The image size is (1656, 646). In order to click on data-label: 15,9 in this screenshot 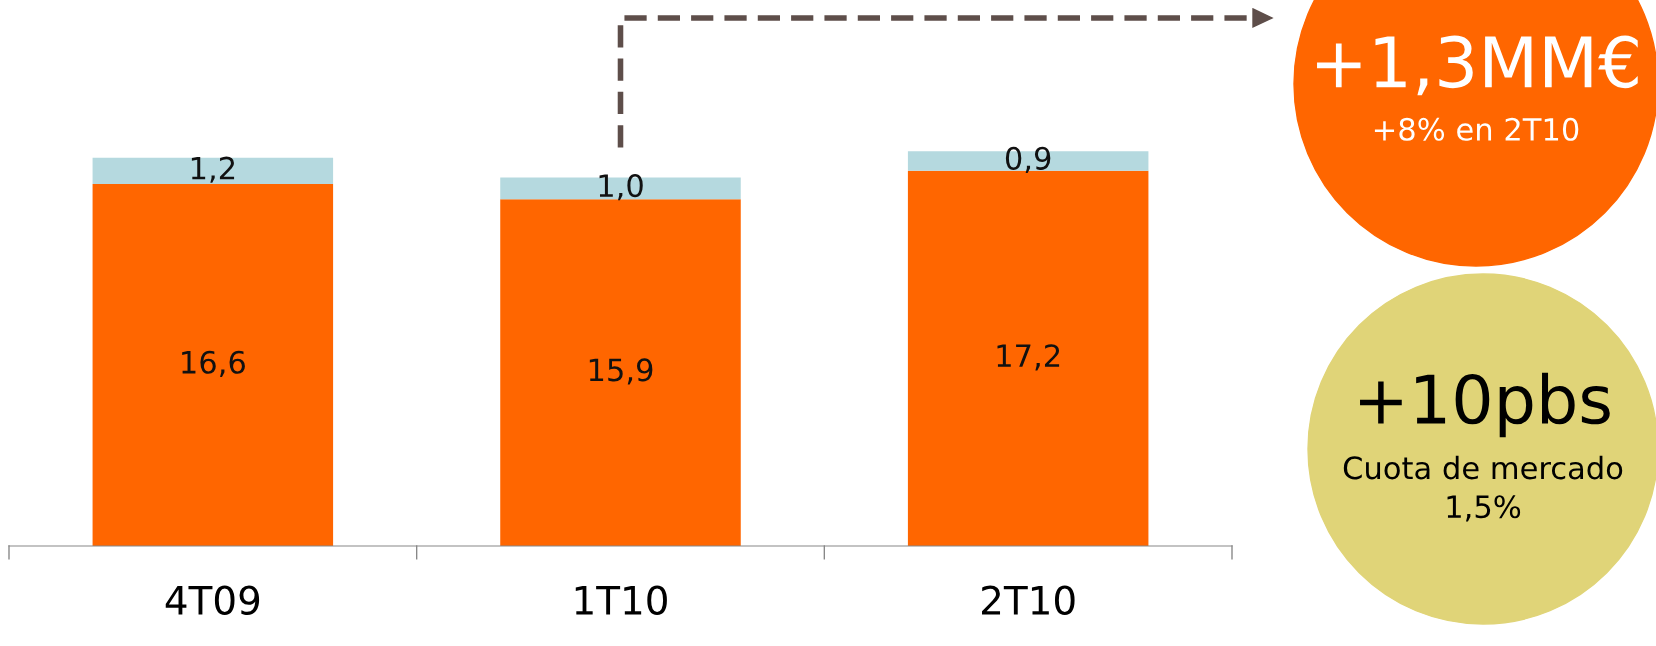, I will do `click(621, 371)`.